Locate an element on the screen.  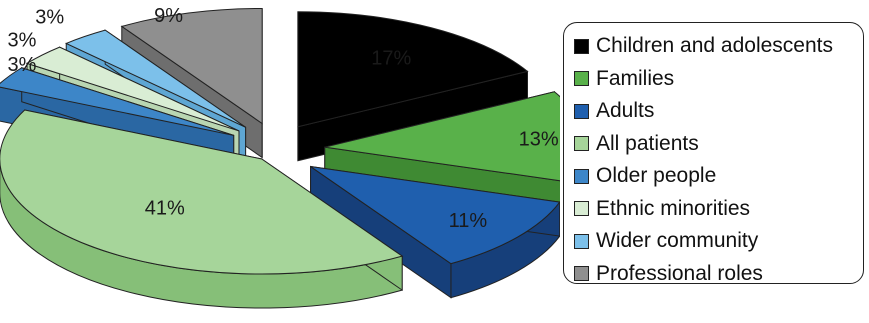
slice-professional-roles is located at coordinates (191, 66).